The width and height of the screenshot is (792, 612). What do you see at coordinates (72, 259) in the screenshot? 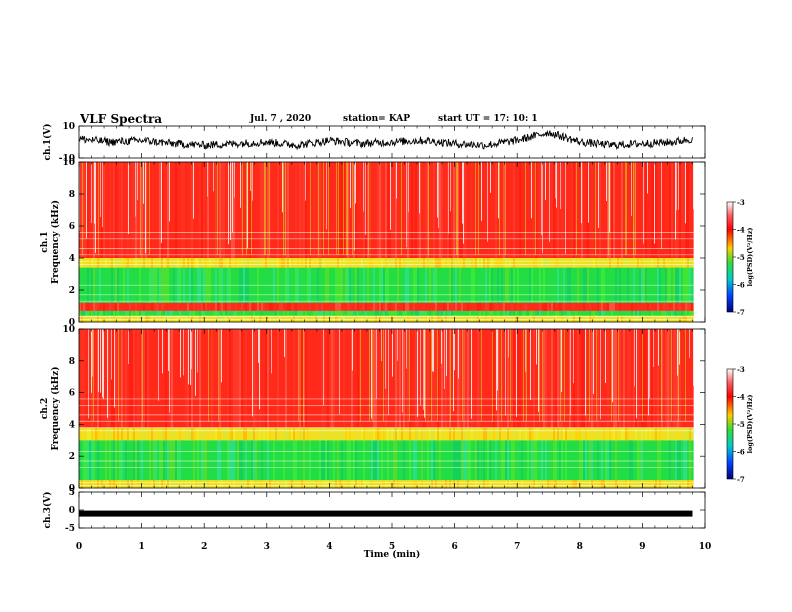
I see `y-tick-label-ch1s: 4` at bounding box center [72, 259].